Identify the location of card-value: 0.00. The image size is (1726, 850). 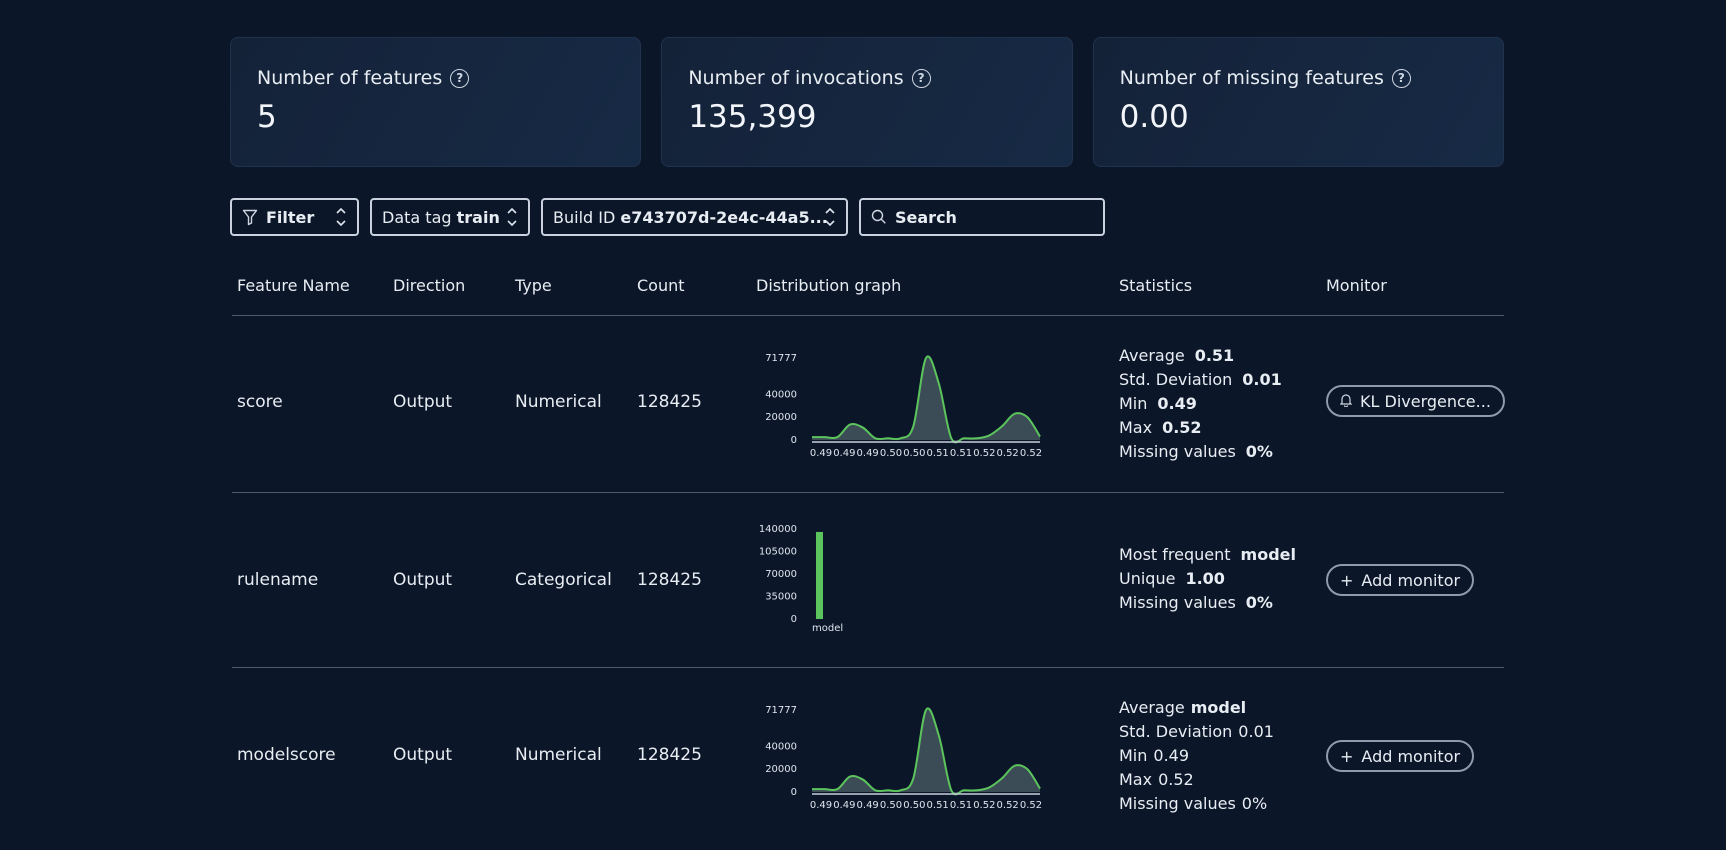
(1154, 117).